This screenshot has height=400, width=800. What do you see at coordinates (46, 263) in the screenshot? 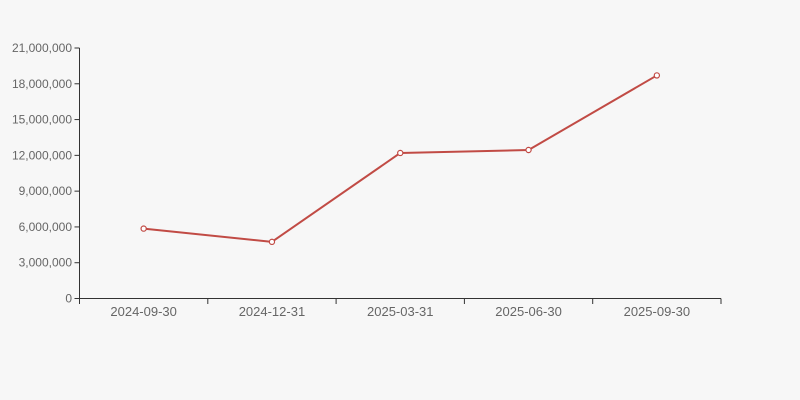
I see `y-tick-label: 3,000,000` at bounding box center [46, 263].